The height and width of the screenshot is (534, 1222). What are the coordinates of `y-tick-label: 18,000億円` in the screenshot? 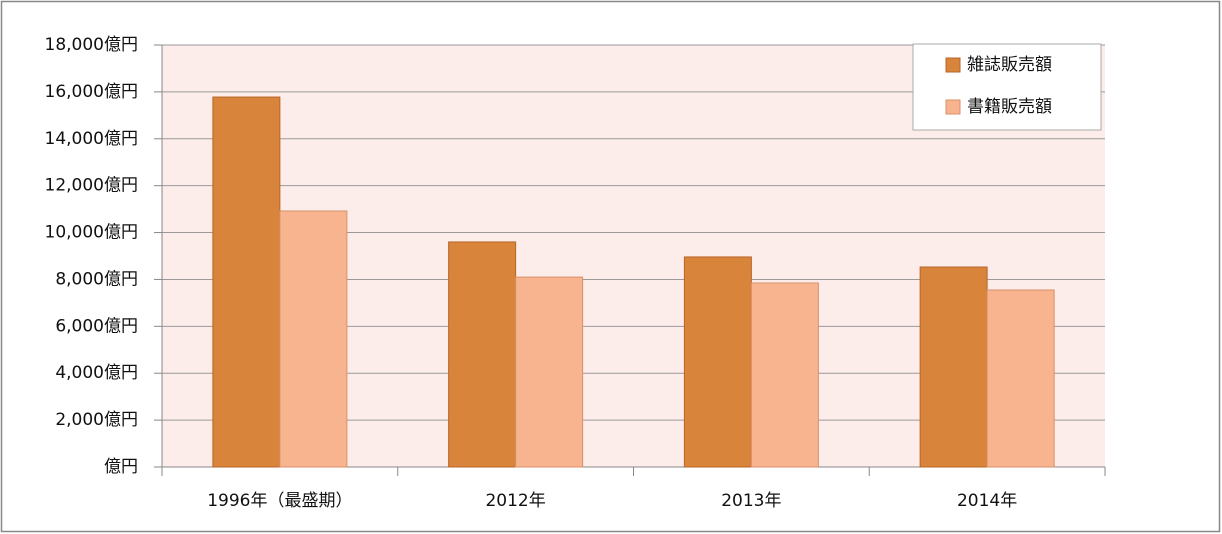 It's located at (91, 45).